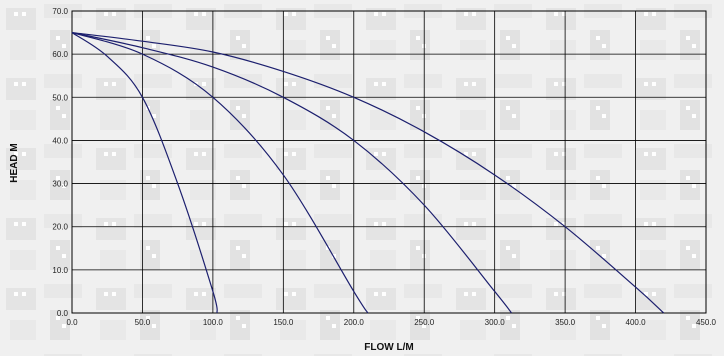  I want to click on x-tick-label: 250.0, so click(424, 322).